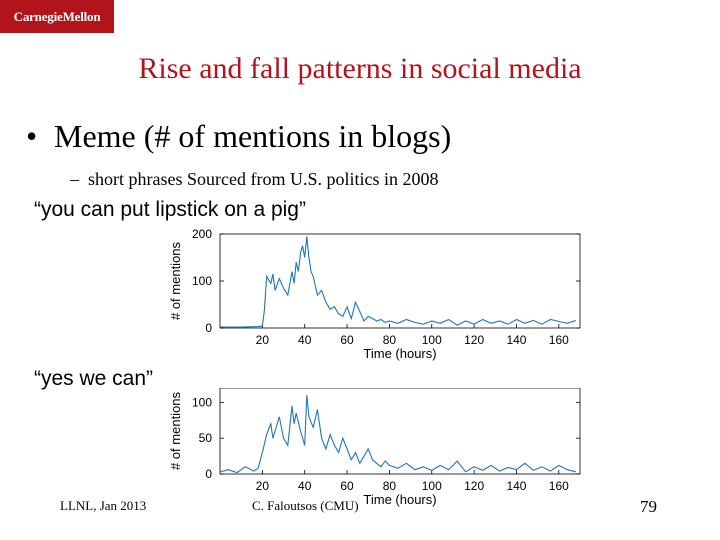  I want to click on main-bullet: • Meme (# of mentions in blogs), so click(238, 136).